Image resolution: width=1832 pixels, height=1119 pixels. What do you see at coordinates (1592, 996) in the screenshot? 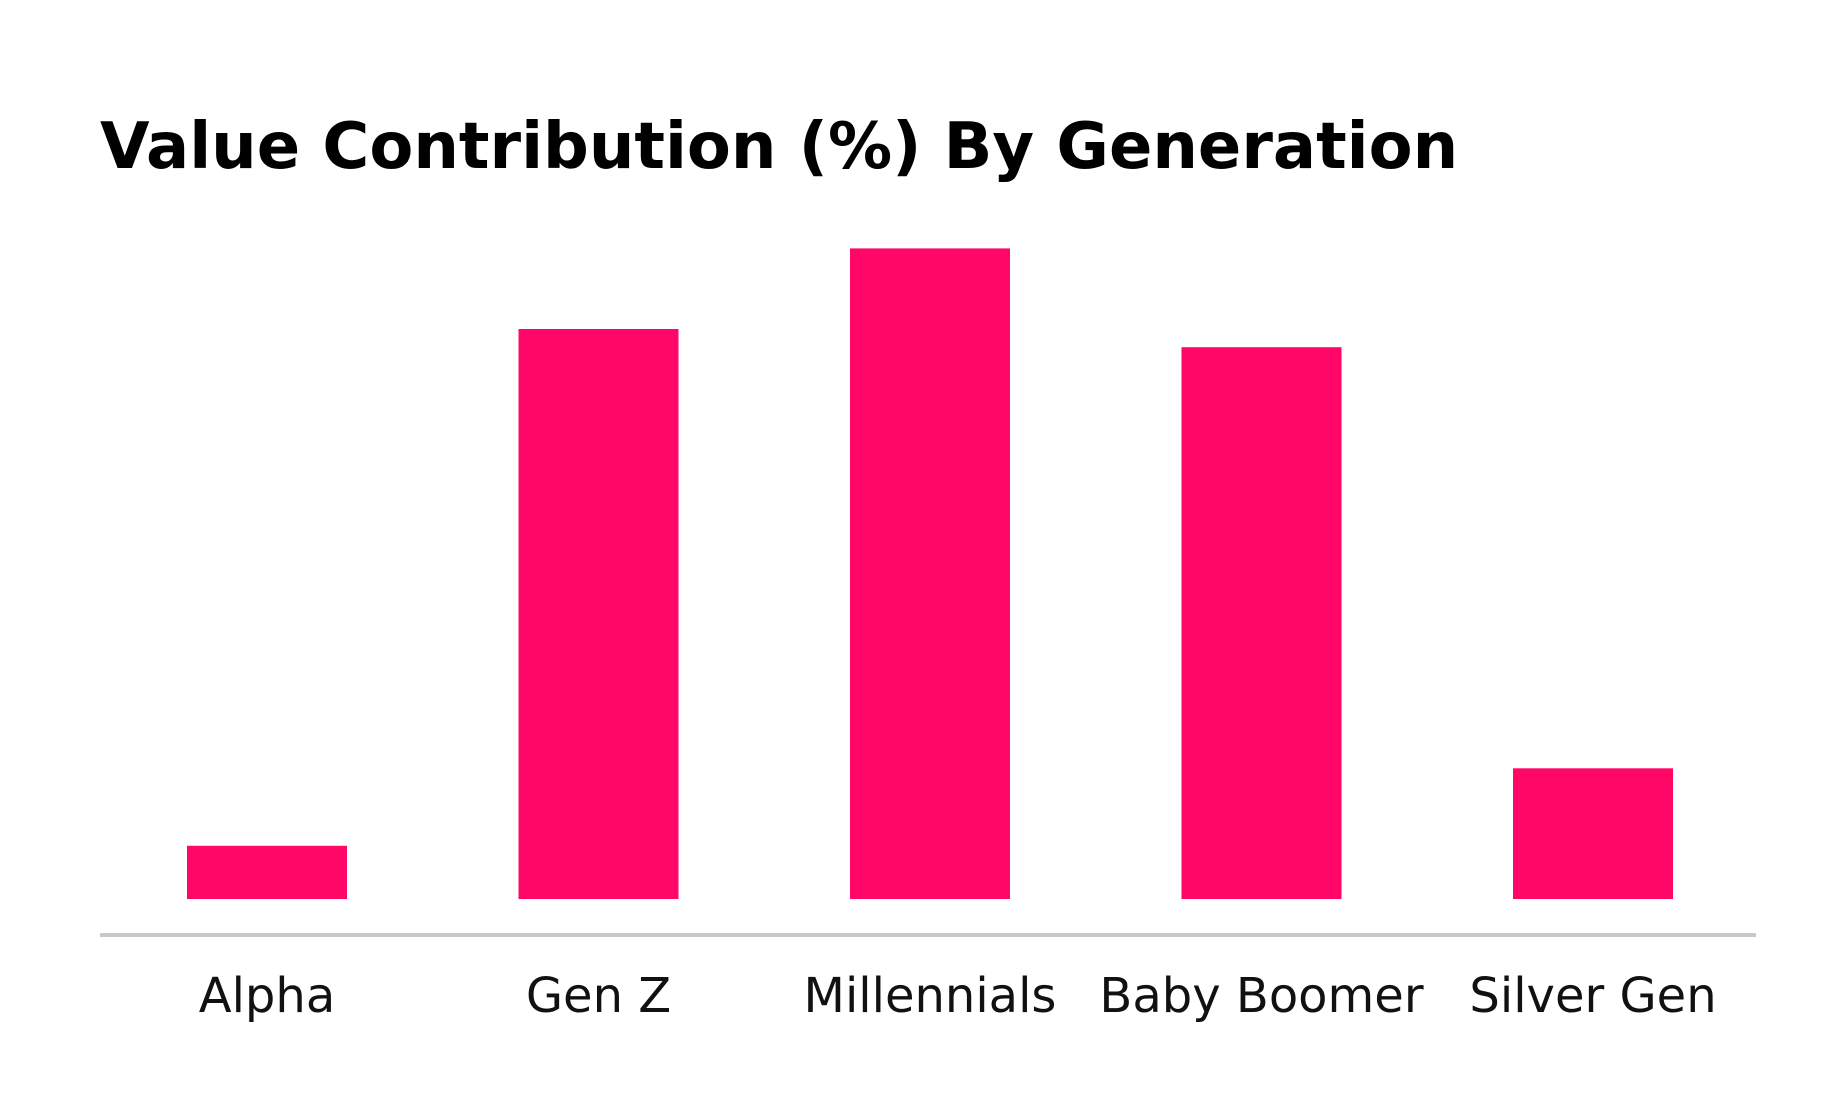
I see `x-tick-label: Silver Gen` at bounding box center [1592, 996].